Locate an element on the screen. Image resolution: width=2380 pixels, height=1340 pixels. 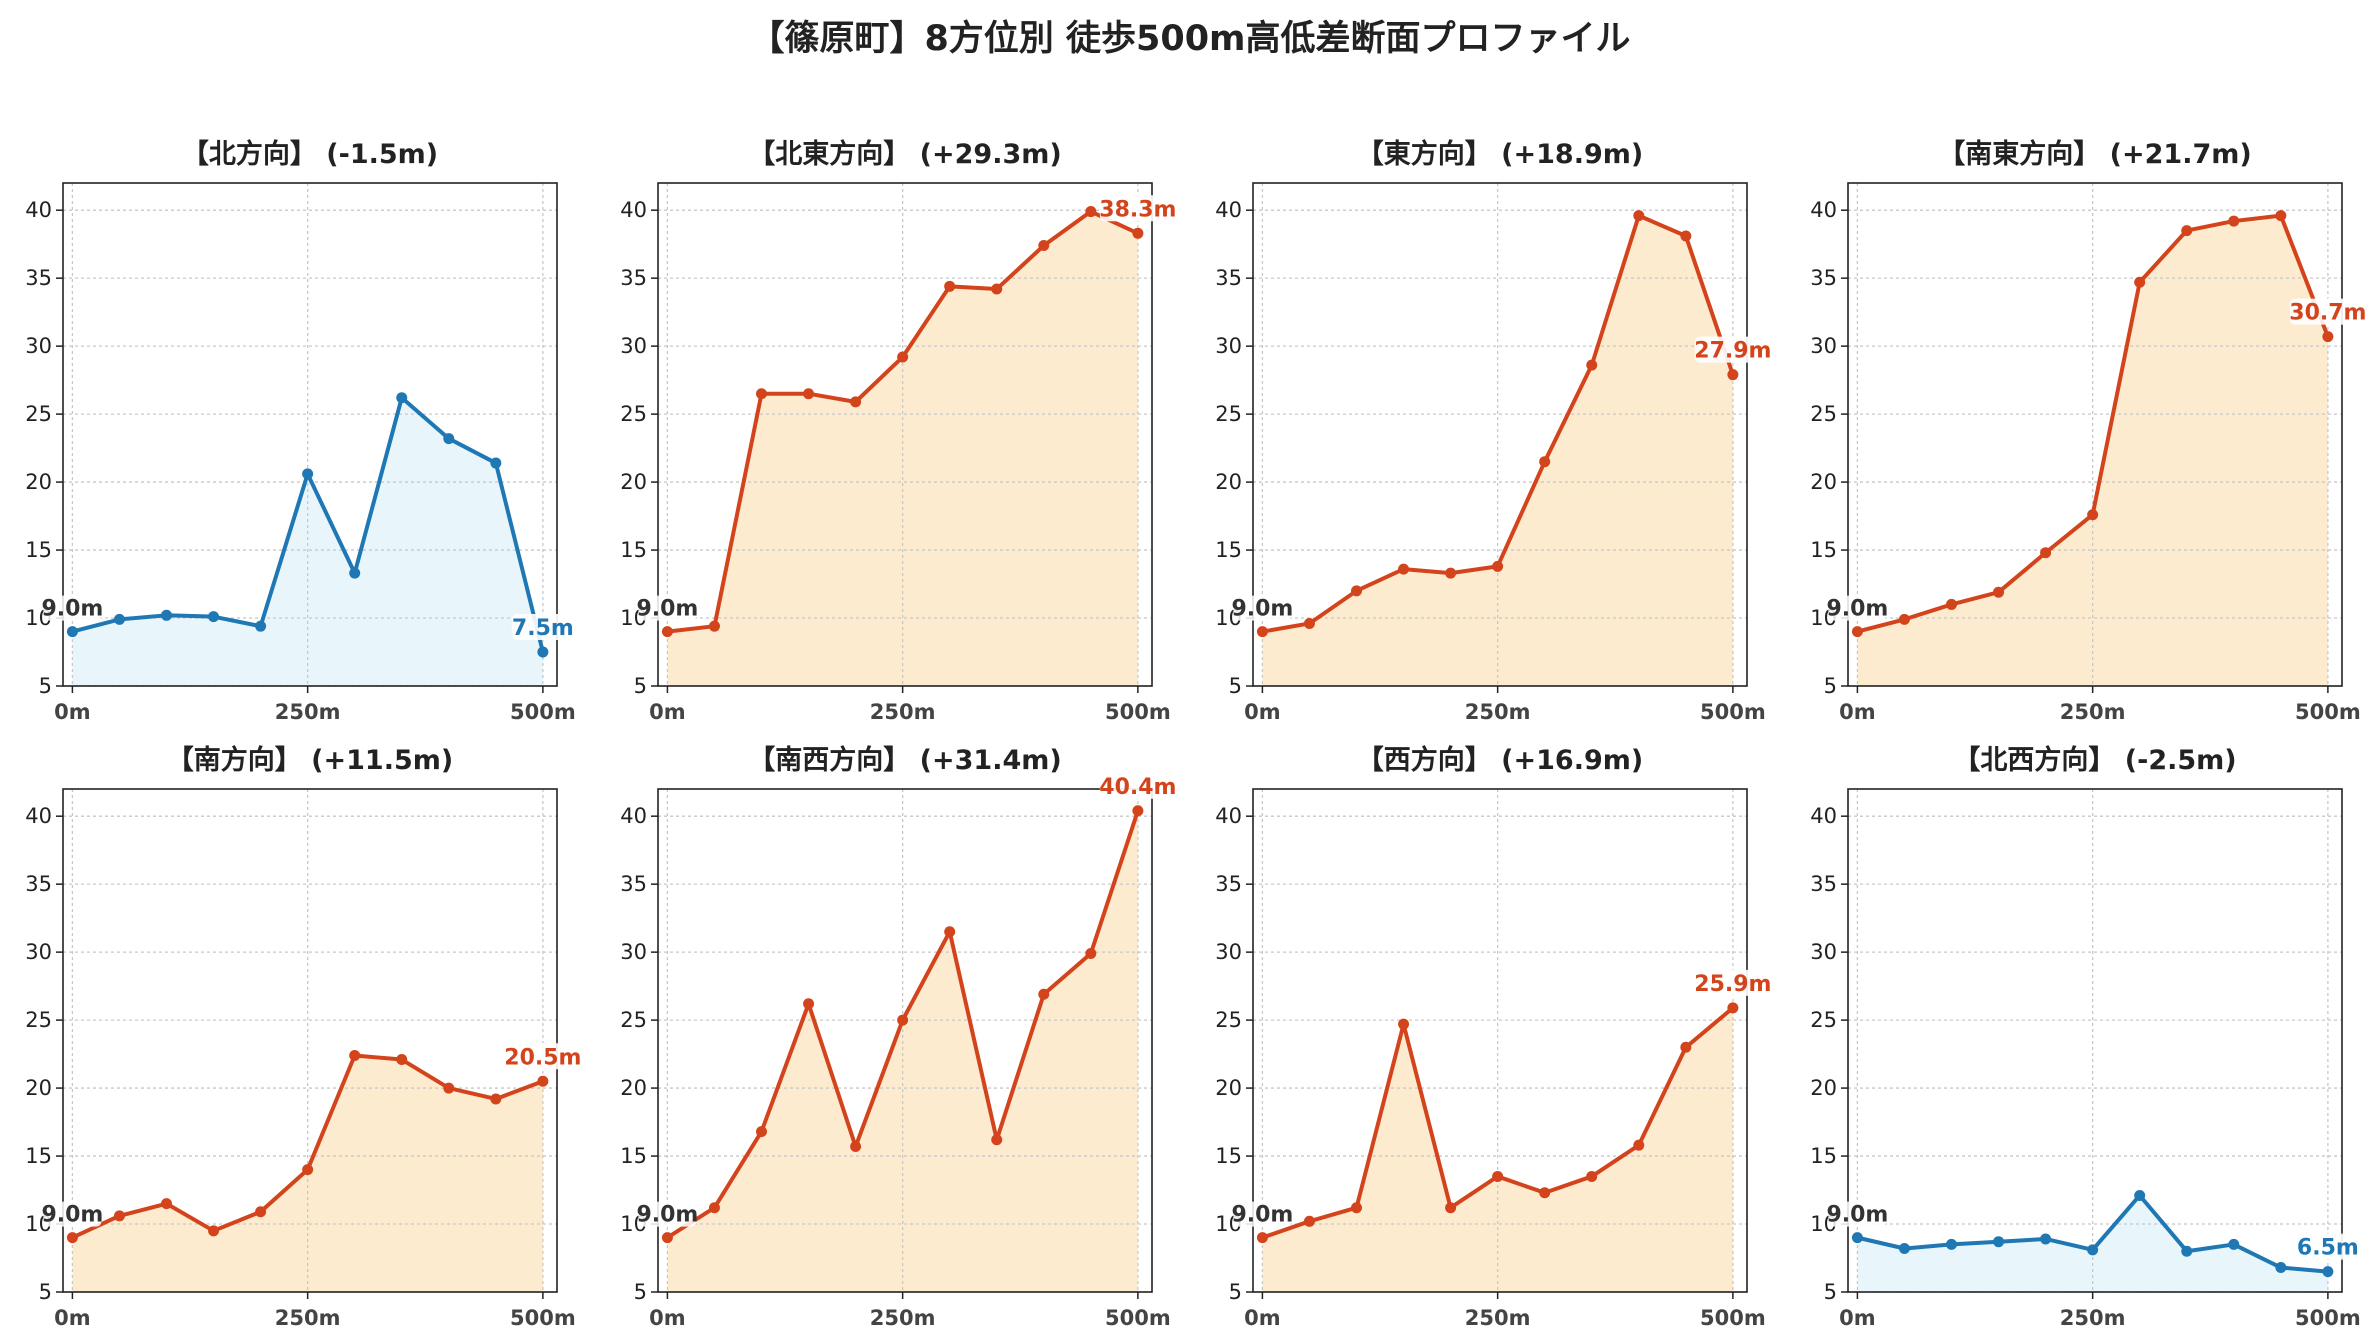
end-label: 30.7m is located at coordinates (2327, 313).